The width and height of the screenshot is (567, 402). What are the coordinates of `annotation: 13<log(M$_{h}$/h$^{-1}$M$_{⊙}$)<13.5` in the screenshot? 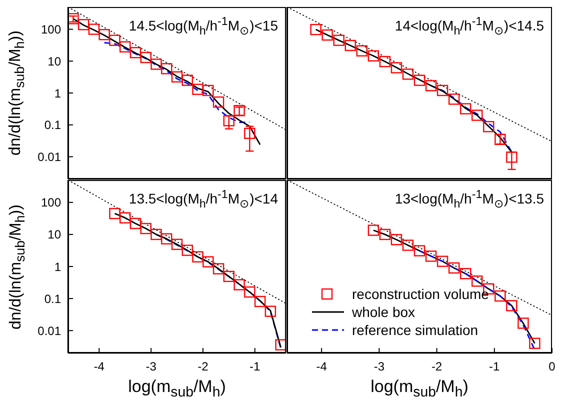 It's located at (469, 199).